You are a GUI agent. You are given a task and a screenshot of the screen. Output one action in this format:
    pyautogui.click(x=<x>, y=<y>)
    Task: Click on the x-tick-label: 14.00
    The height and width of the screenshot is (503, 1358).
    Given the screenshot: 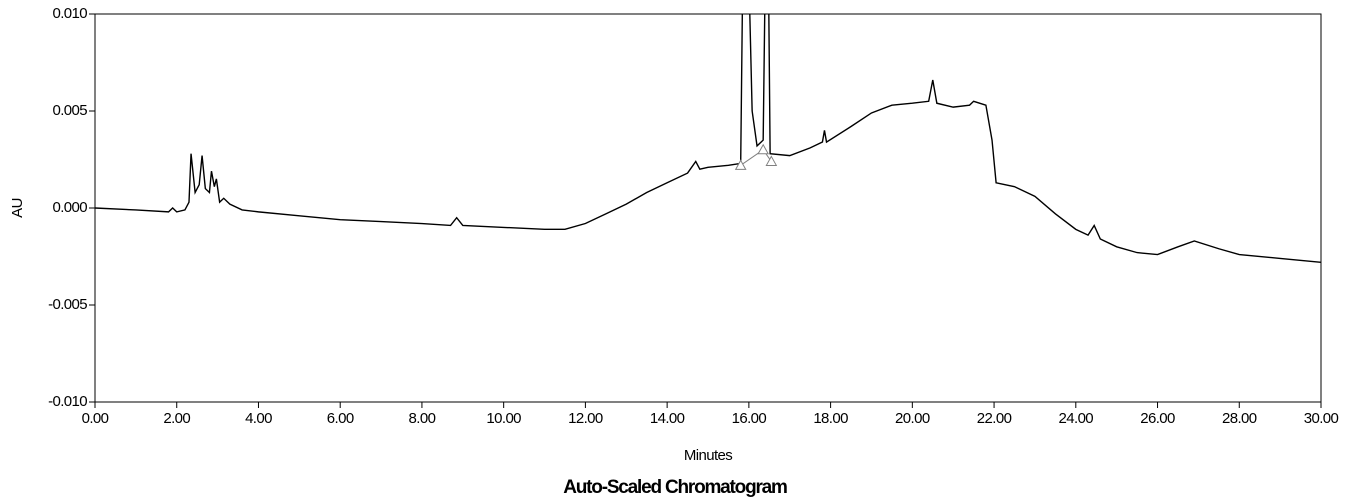 What is the action you would take?
    pyautogui.click(x=667, y=418)
    